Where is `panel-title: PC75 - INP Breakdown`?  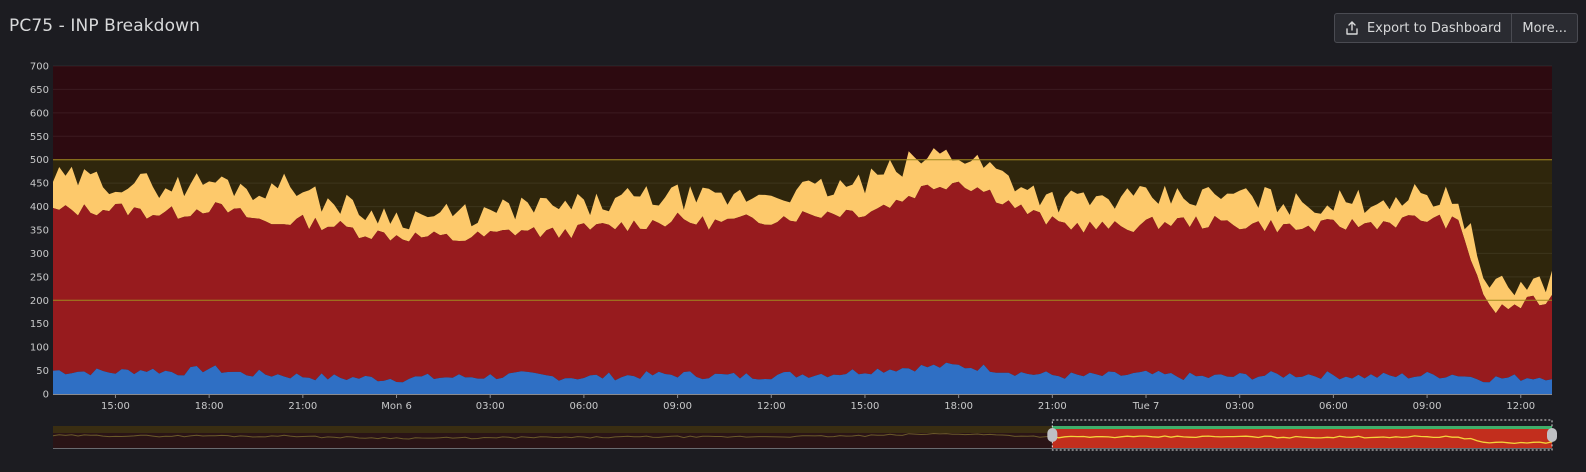
panel-title: PC75 - INP Breakdown is located at coordinates (104, 26).